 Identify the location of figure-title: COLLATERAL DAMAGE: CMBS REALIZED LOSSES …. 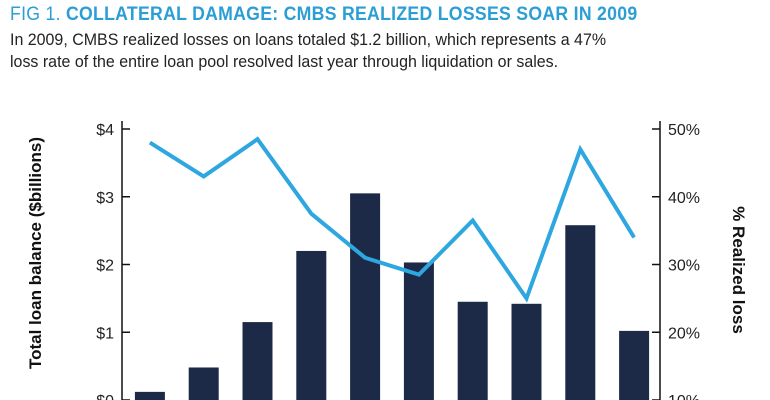
(351, 14).